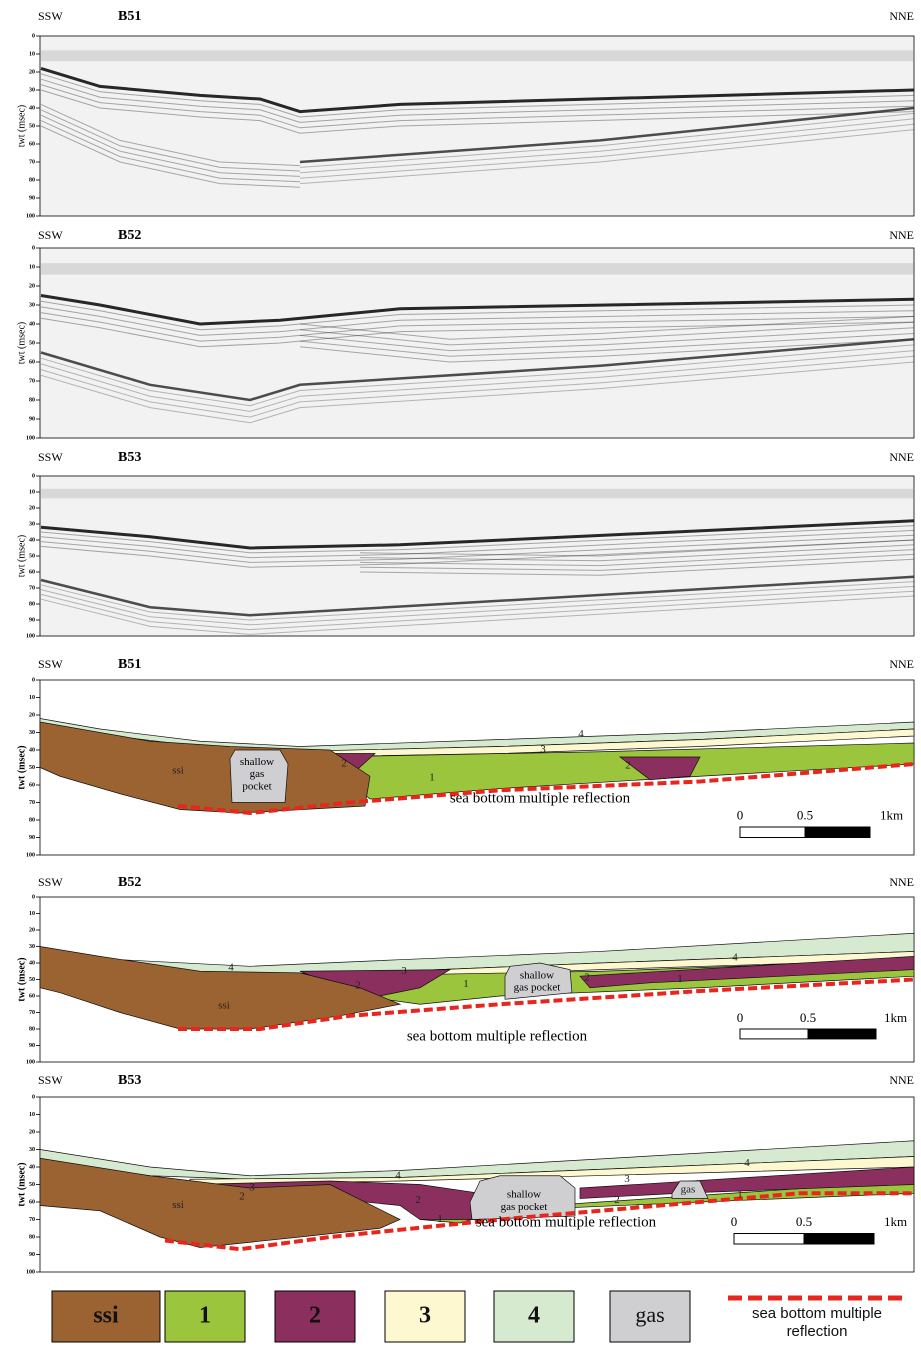  Describe the element at coordinates (537, 987) in the screenshot. I see `gas-pocket-label: gas pocket` at that location.